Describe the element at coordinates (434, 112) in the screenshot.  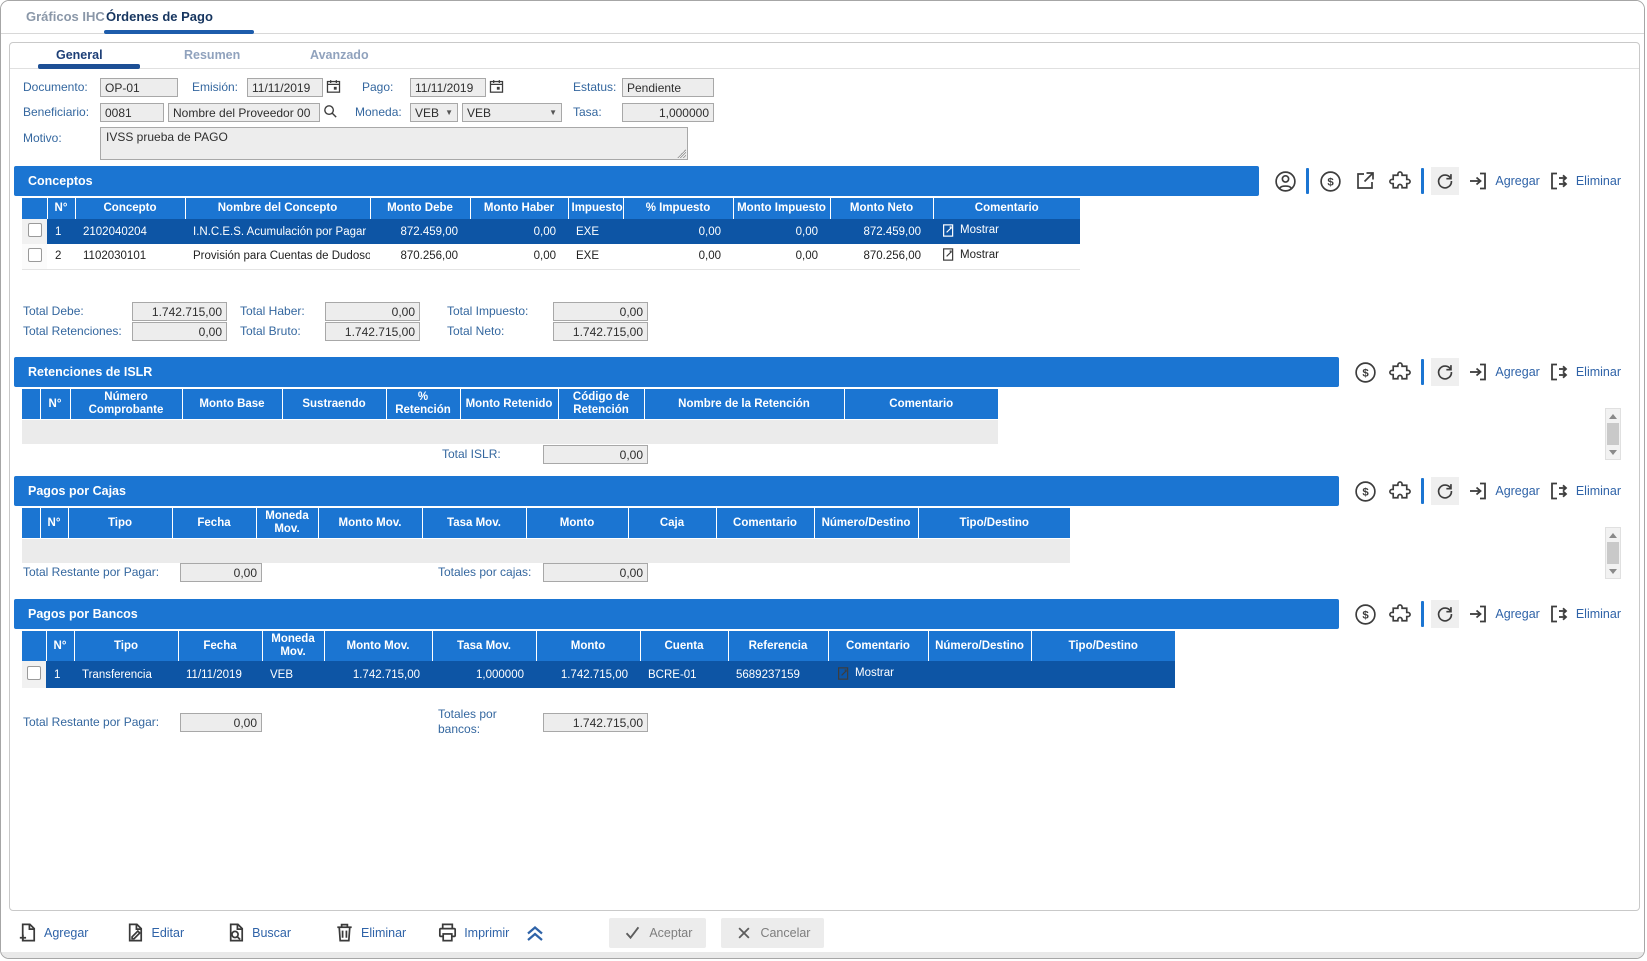
I see `moneda-select-1: VEB` at that location.